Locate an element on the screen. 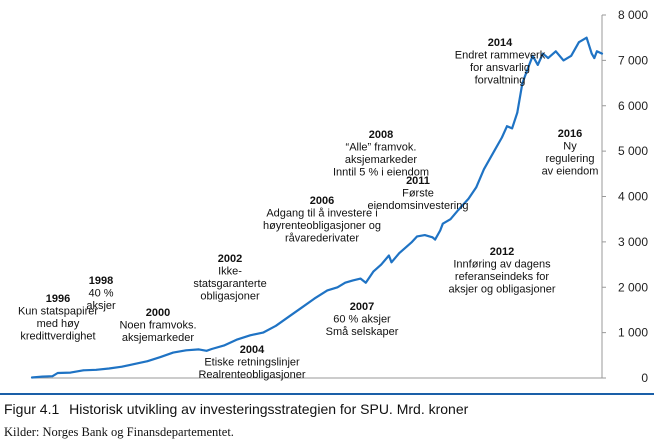 The width and height of the screenshot is (654, 445). annotation-year: 1996 is located at coordinates (58, 299).